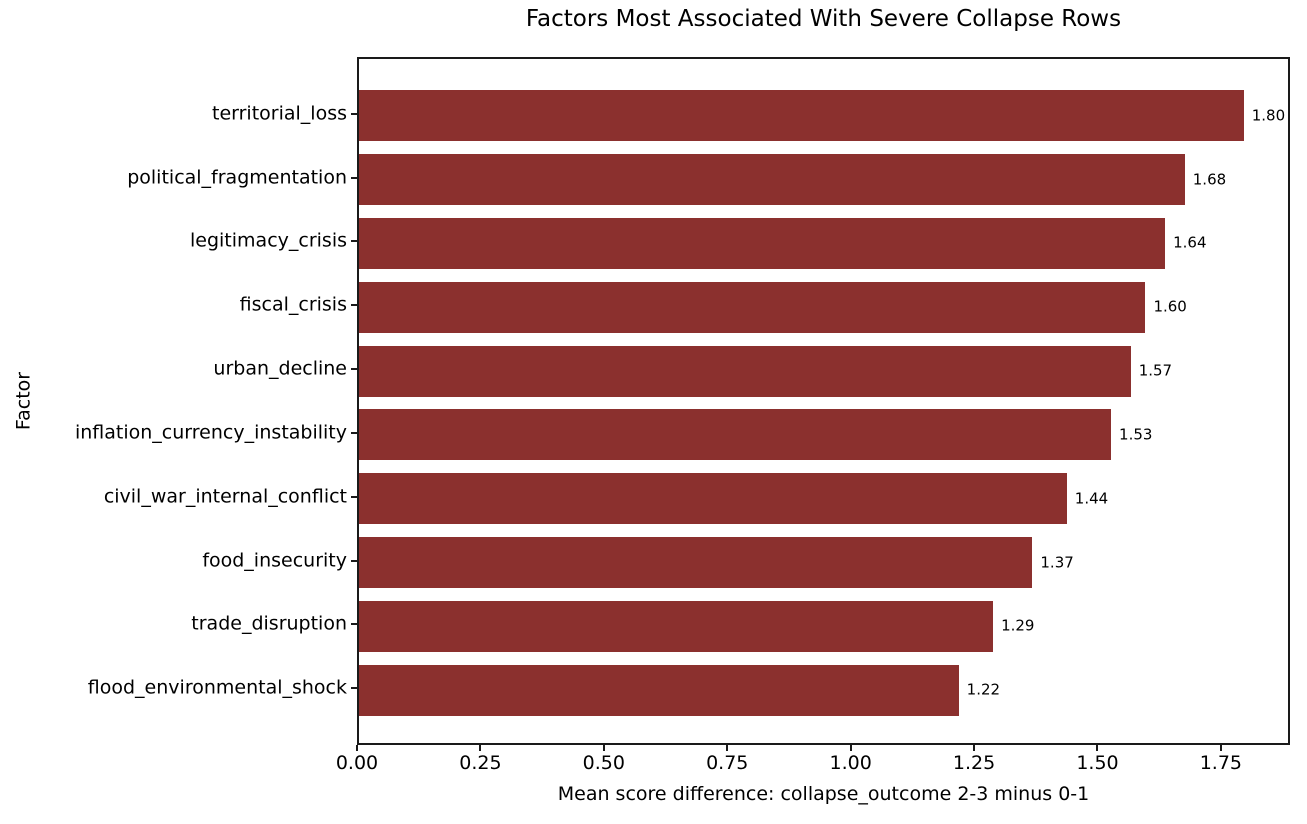 Image resolution: width=1307 pixels, height=824 pixels. What do you see at coordinates (727, 763) in the screenshot?
I see `x-tick-label-0.75: 0.75` at bounding box center [727, 763].